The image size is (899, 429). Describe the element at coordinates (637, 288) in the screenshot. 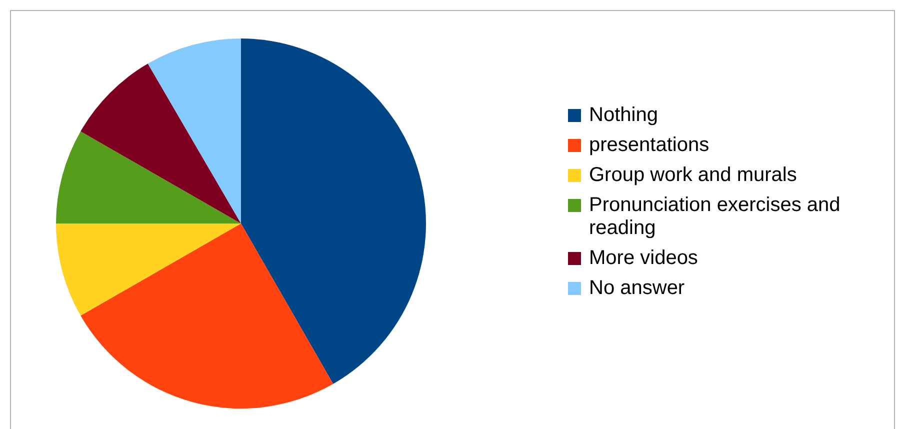

I see `legend-label: No answer` at that location.